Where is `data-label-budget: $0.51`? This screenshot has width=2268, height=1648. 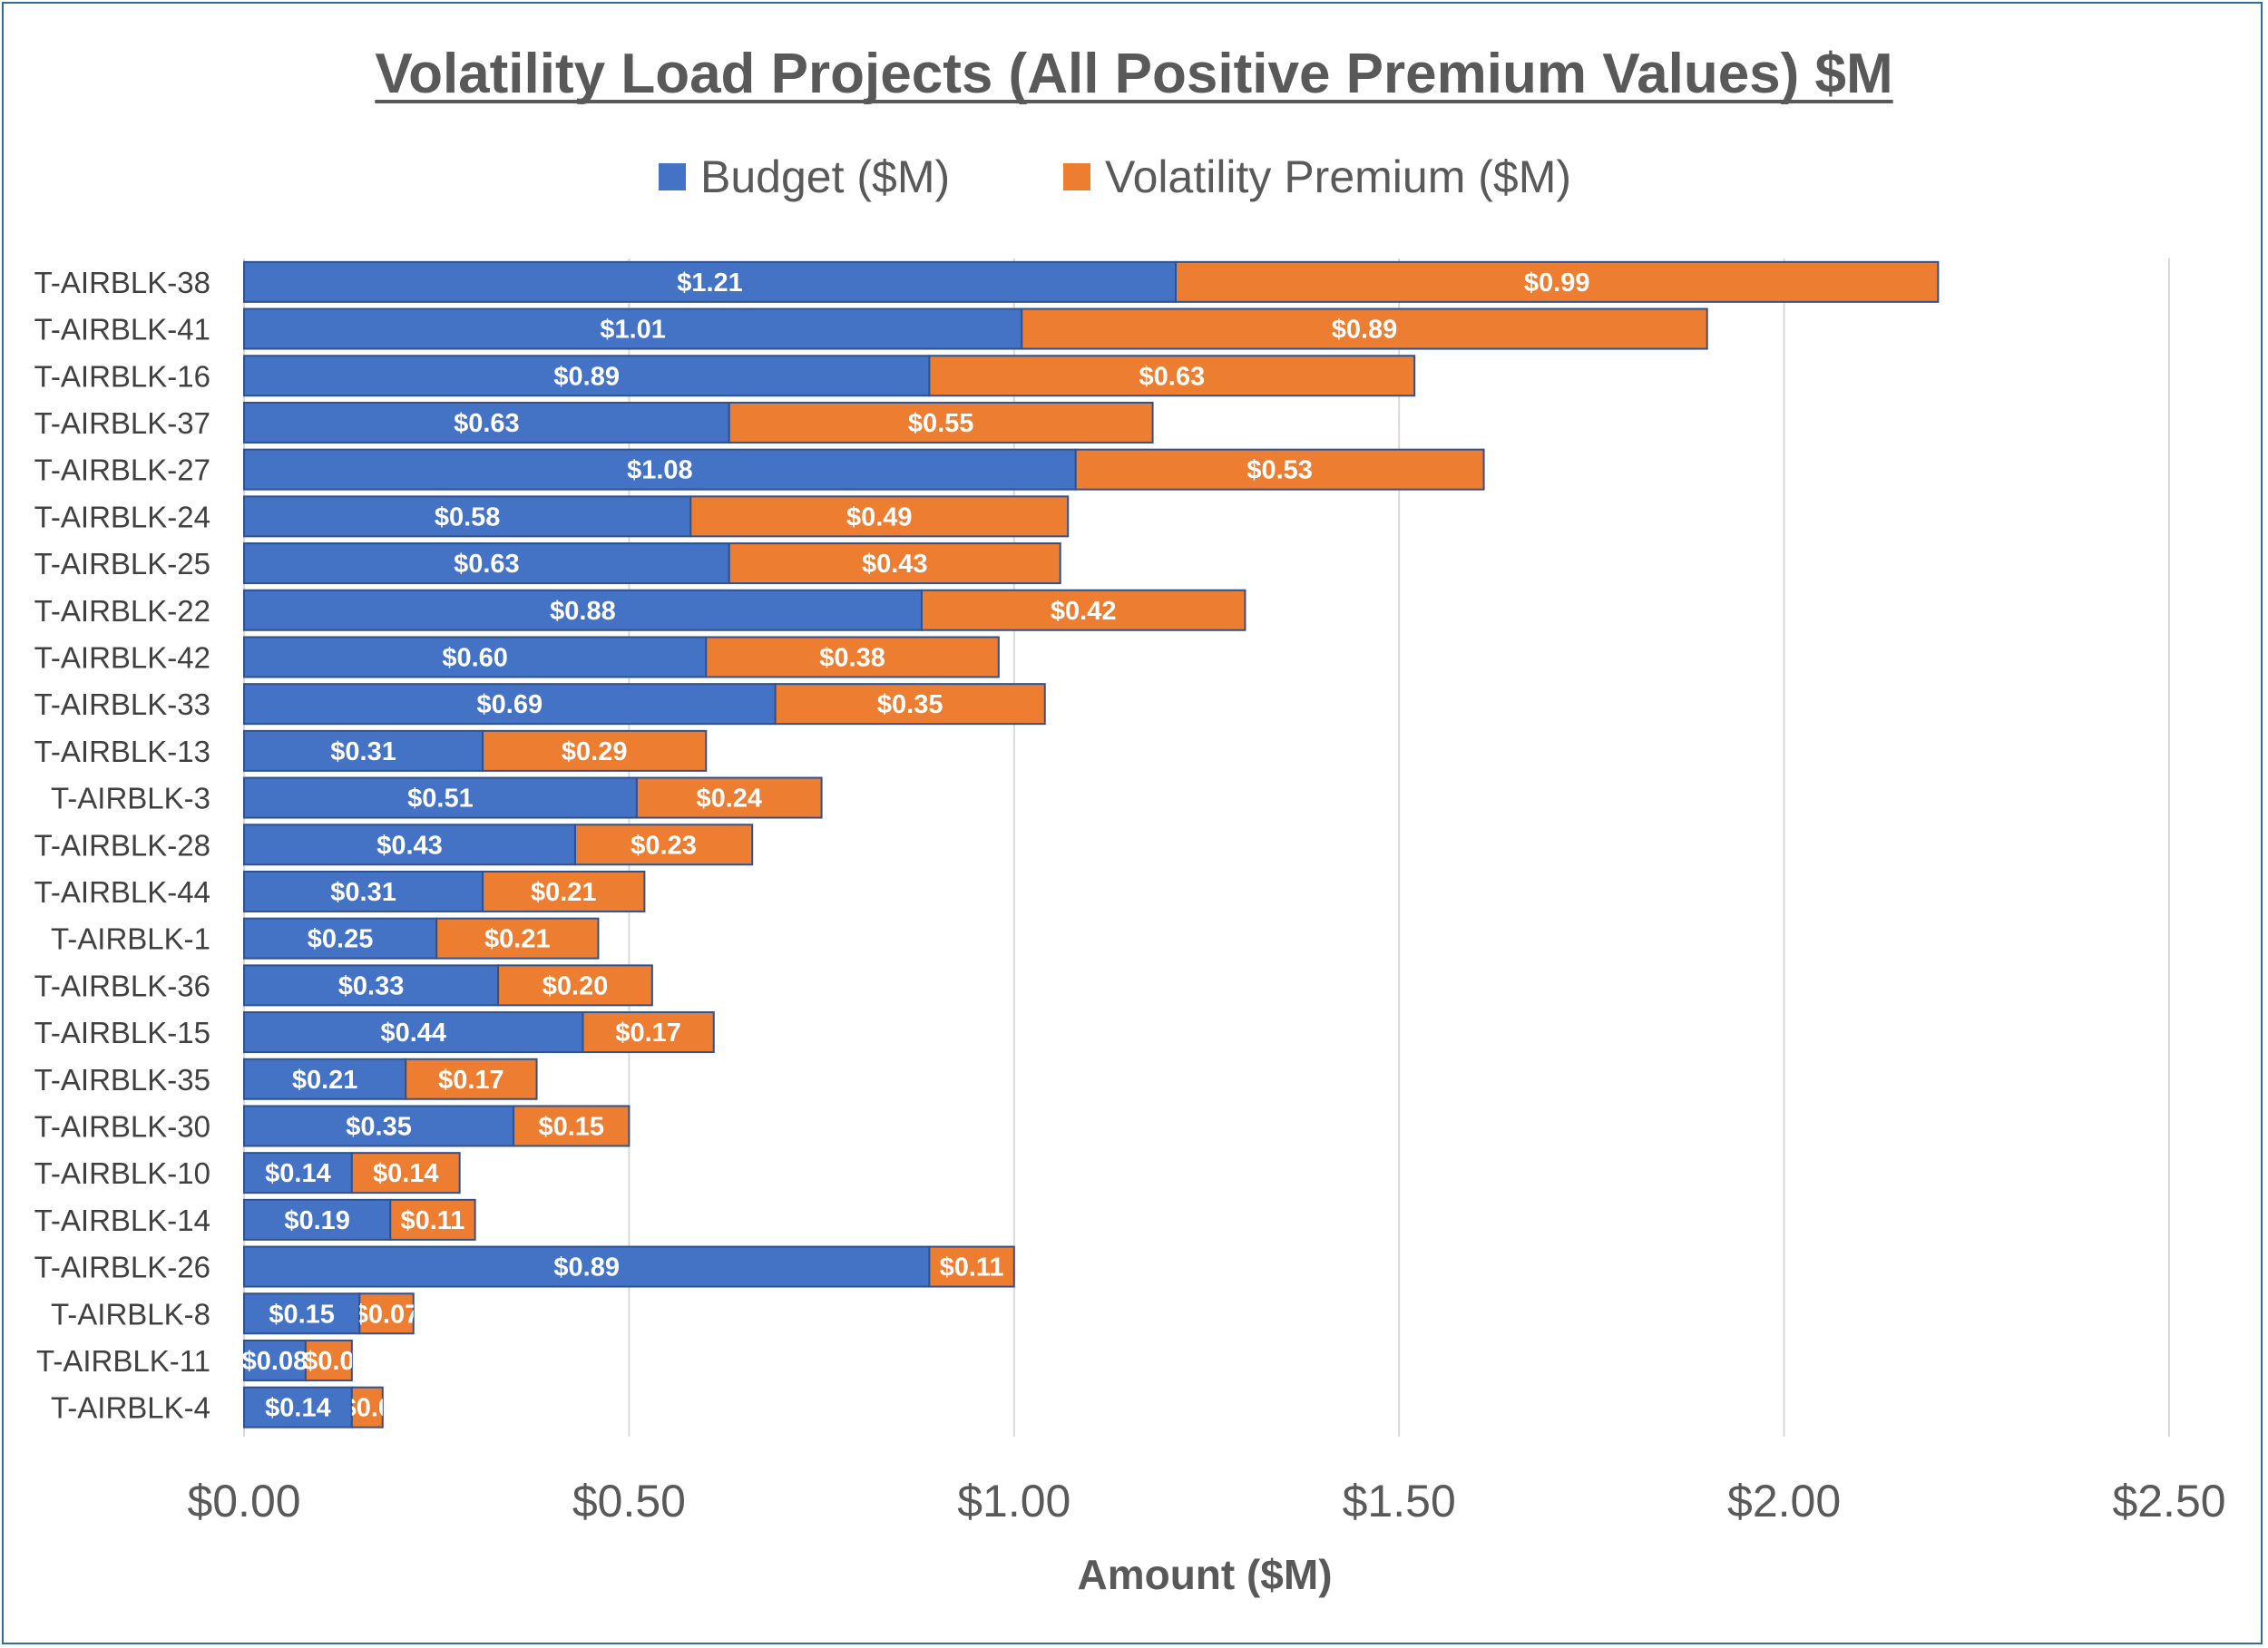 data-label-budget: $0.51 is located at coordinates (441, 799).